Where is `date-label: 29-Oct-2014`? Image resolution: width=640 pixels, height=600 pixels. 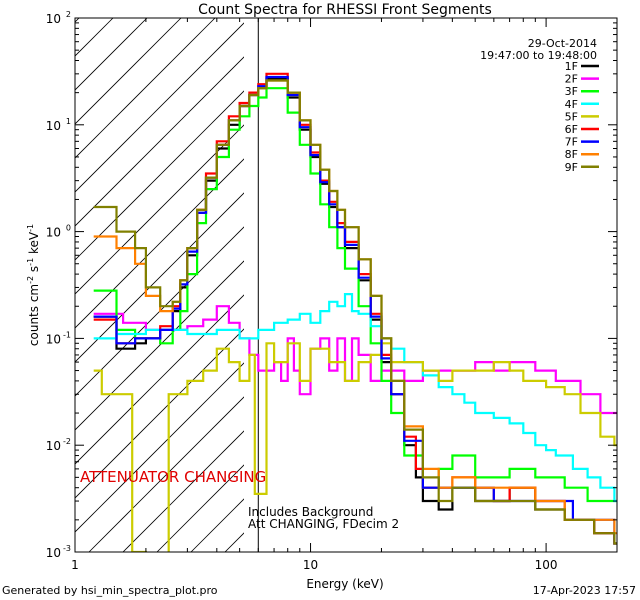
date-label: 29-Oct-2014 is located at coordinates (562, 43).